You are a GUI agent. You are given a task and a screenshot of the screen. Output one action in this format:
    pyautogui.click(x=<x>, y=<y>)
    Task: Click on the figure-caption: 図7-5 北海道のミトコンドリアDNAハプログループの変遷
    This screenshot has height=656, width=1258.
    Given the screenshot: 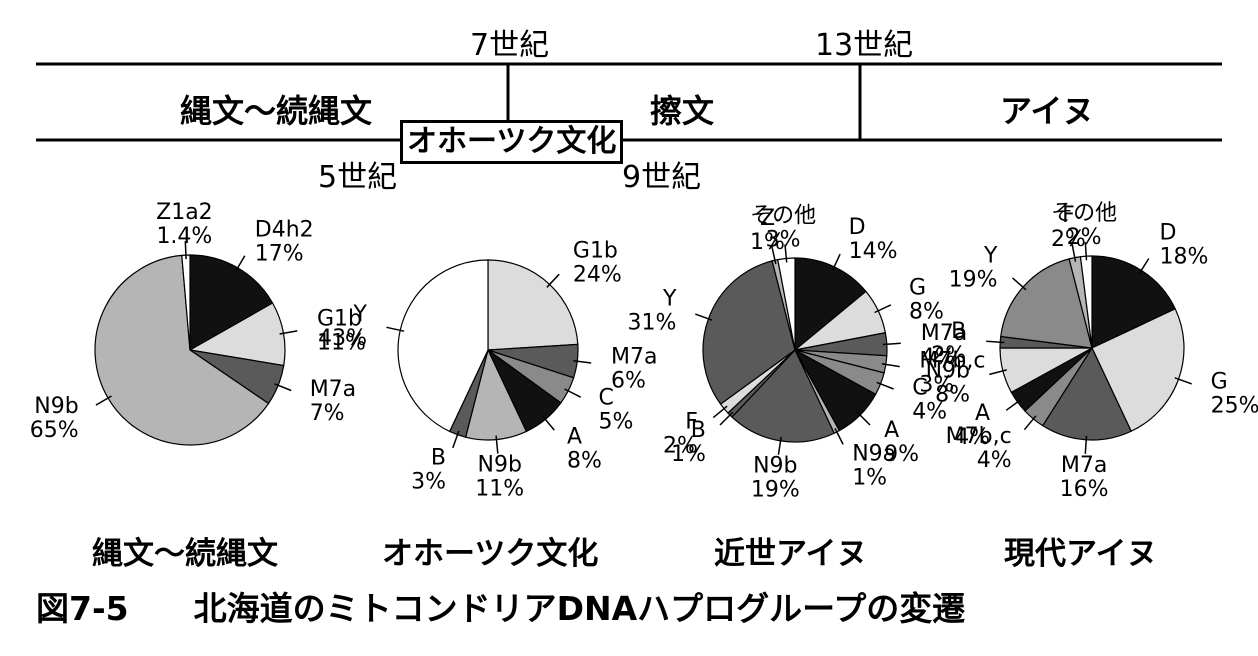 What is the action you would take?
    pyautogui.click(x=500, y=606)
    